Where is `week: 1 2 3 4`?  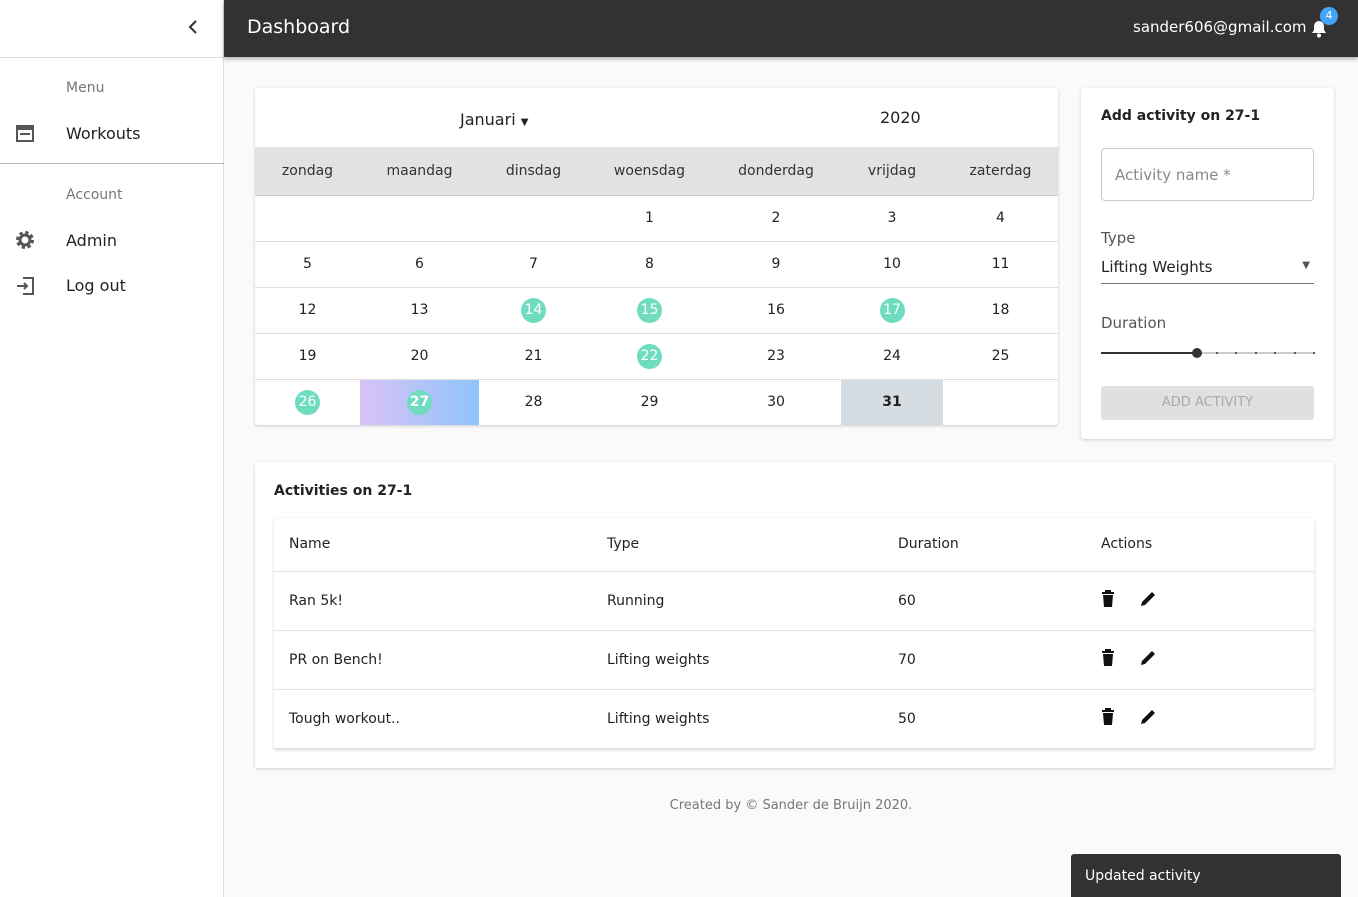 week: 1 2 3 4 is located at coordinates (656, 218).